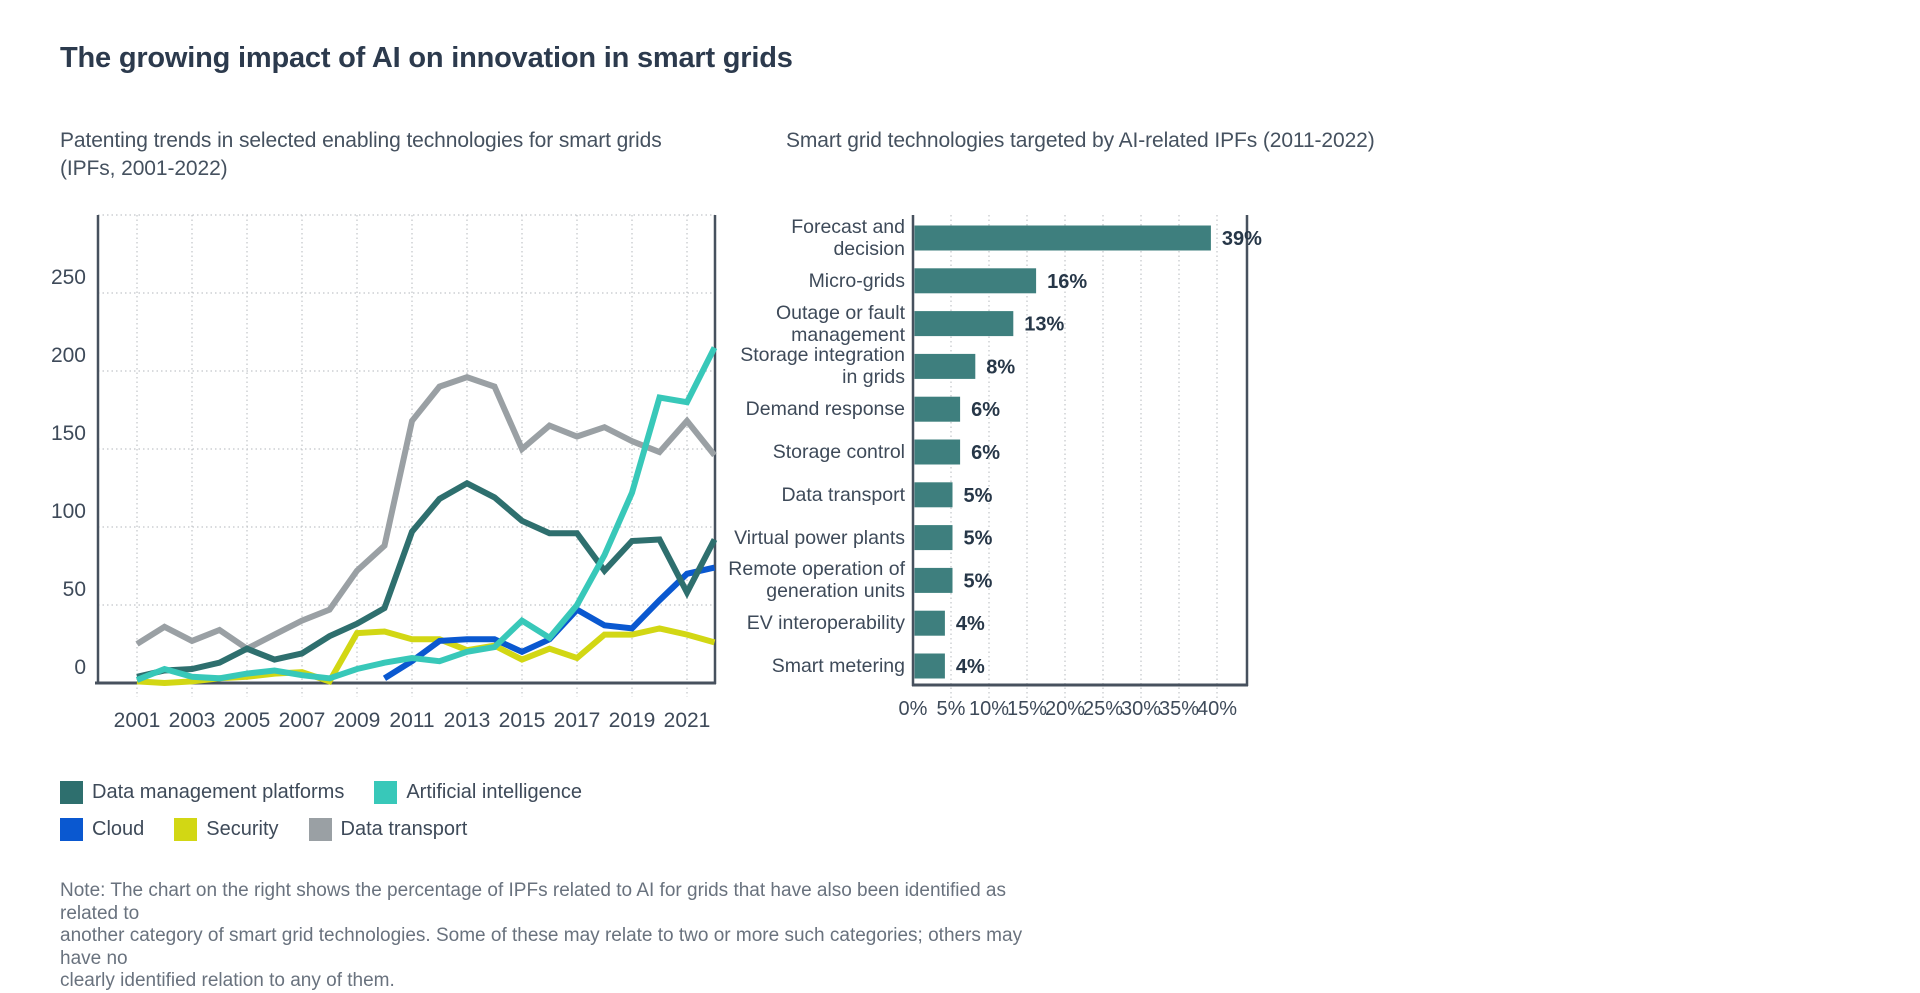 The height and width of the screenshot is (993, 1920). What do you see at coordinates (137, 720) in the screenshot?
I see `x-tick-label: 2001` at bounding box center [137, 720].